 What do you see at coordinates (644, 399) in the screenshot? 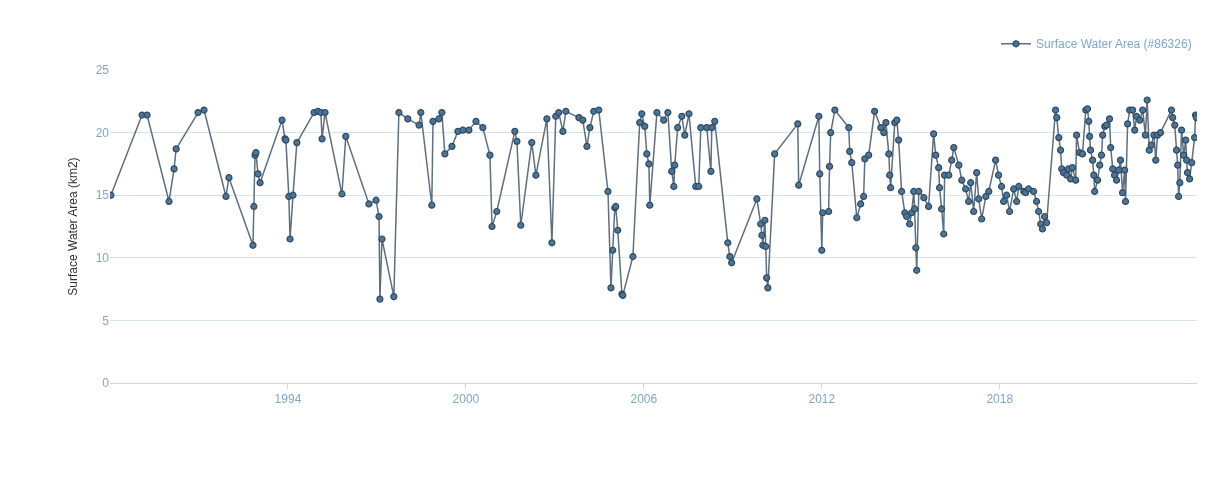
I see `x-tick-label: 2006` at bounding box center [644, 399].